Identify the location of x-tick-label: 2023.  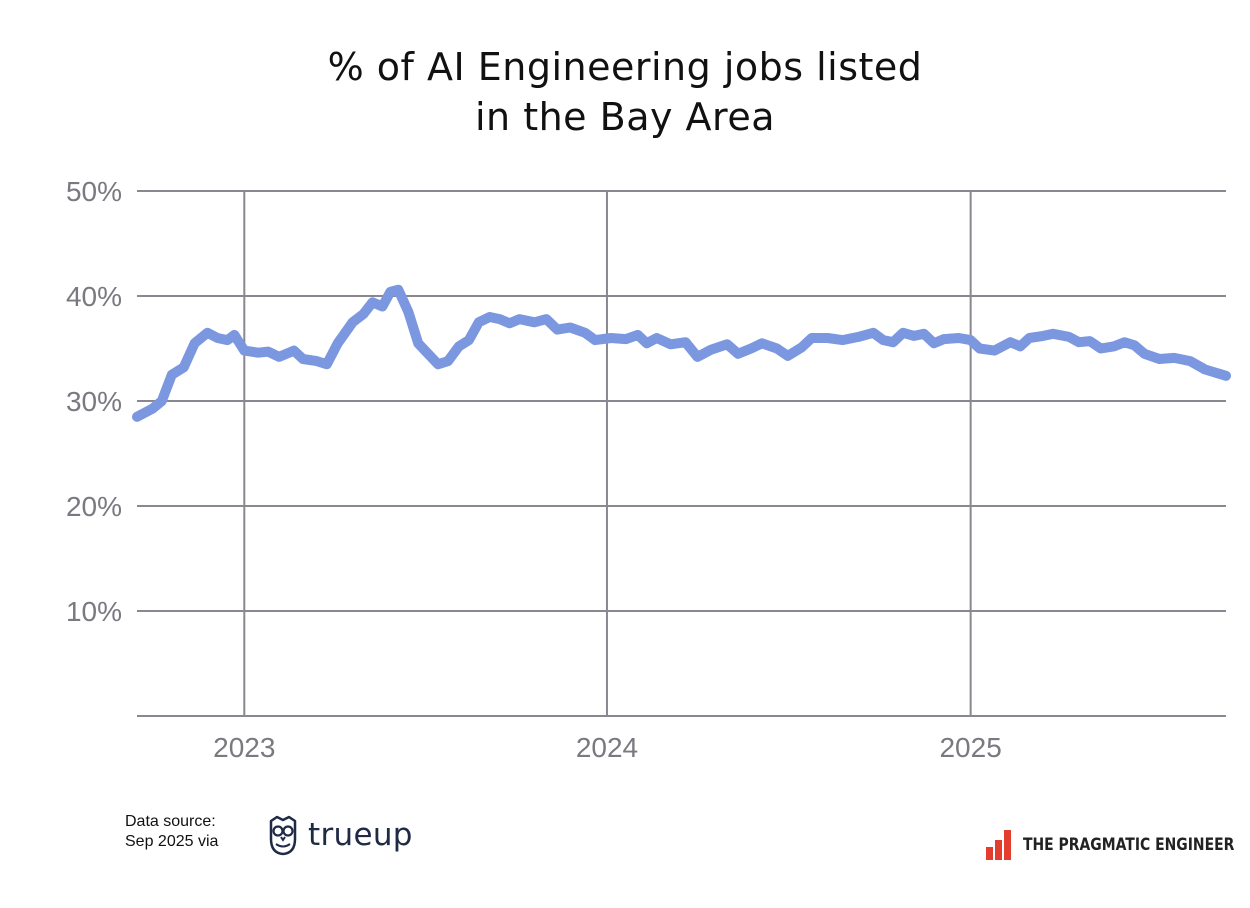
(244, 747).